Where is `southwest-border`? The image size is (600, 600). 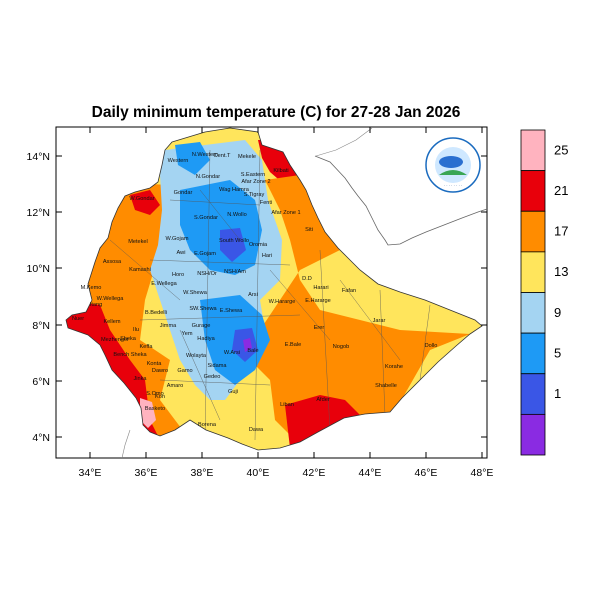
southwest-border is located at coordinates (126, 444).